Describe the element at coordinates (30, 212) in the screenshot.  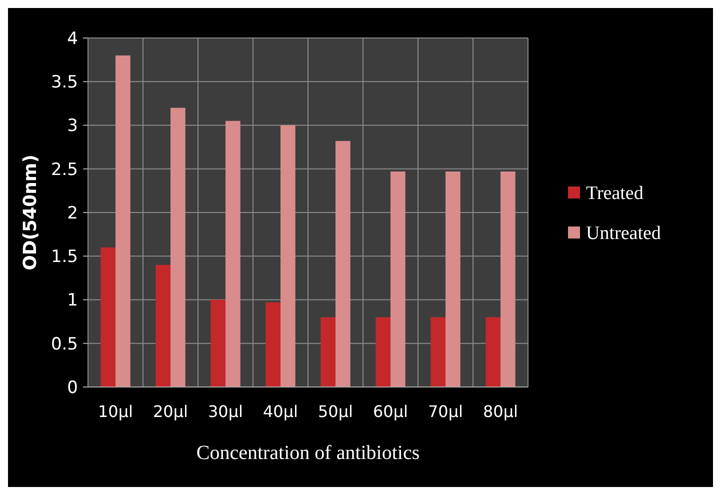
I see `y-axis-title: OD(540nm)` at that location.